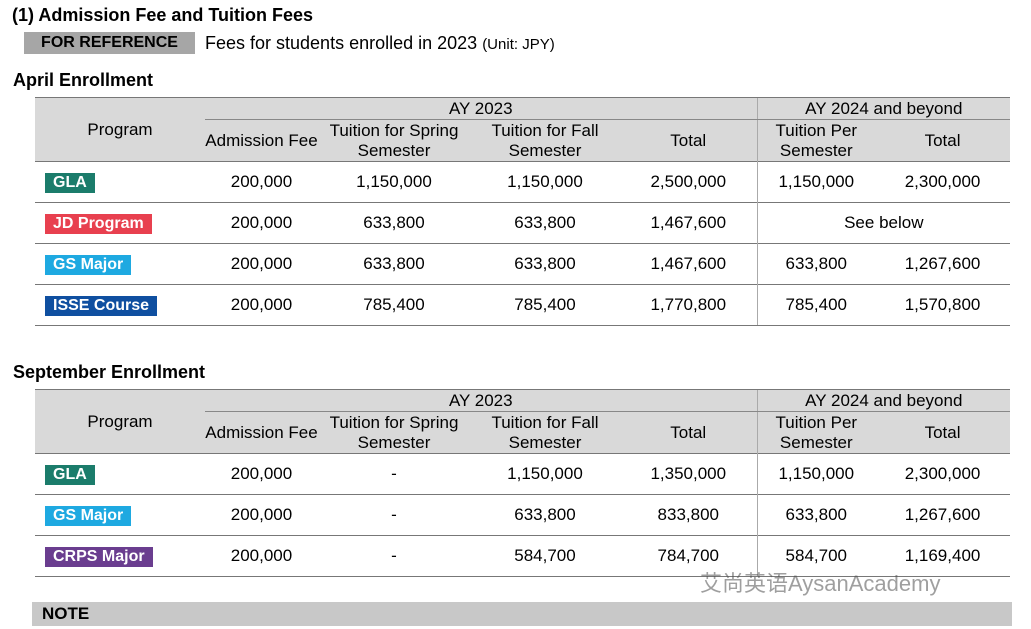 The width and height of the screenshot is (1031, 629). I want to click on fee-cell: 833,800, so click(689, 515).